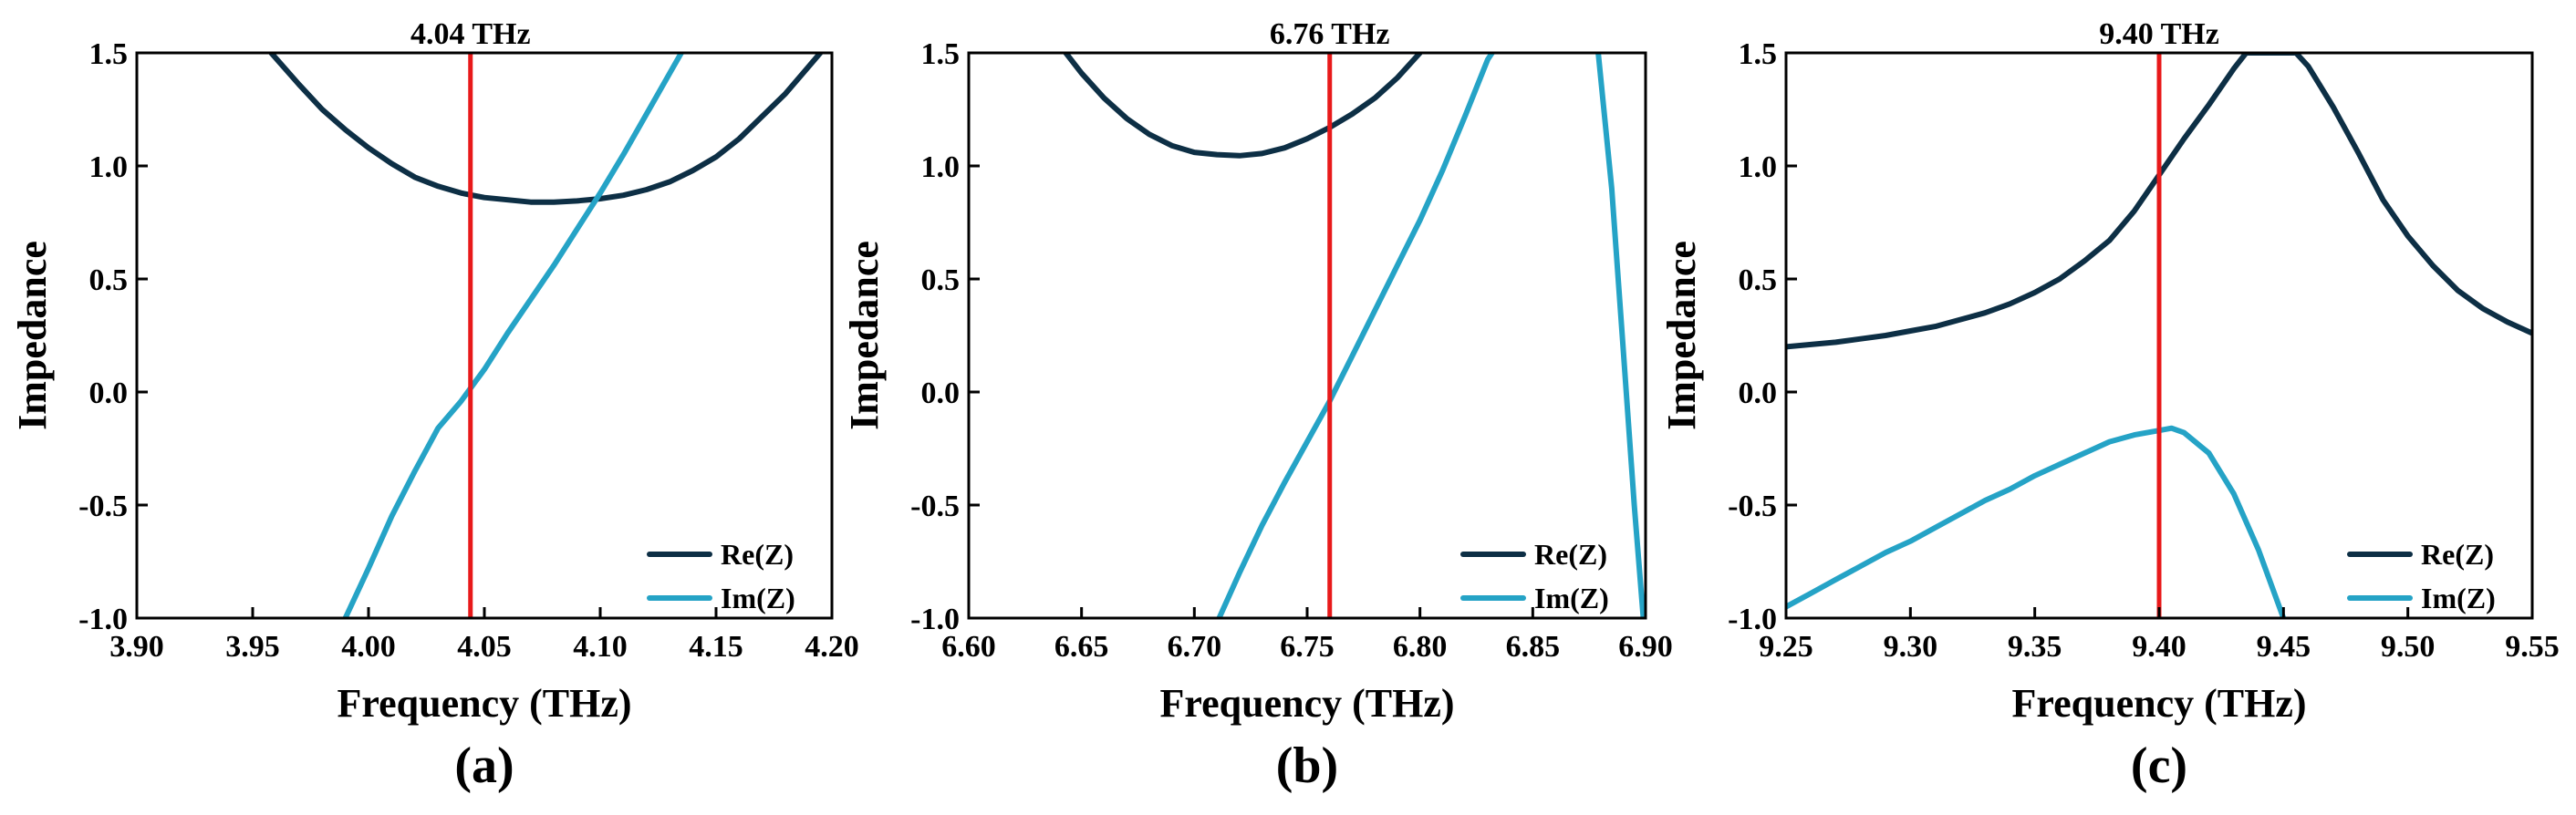 This screenshot has height=815, width=2576. What do you see at coordinates (1911, 647) in the screenshot?
I see `x-tick-label: 9.30` at bounding box center [1911, 647].